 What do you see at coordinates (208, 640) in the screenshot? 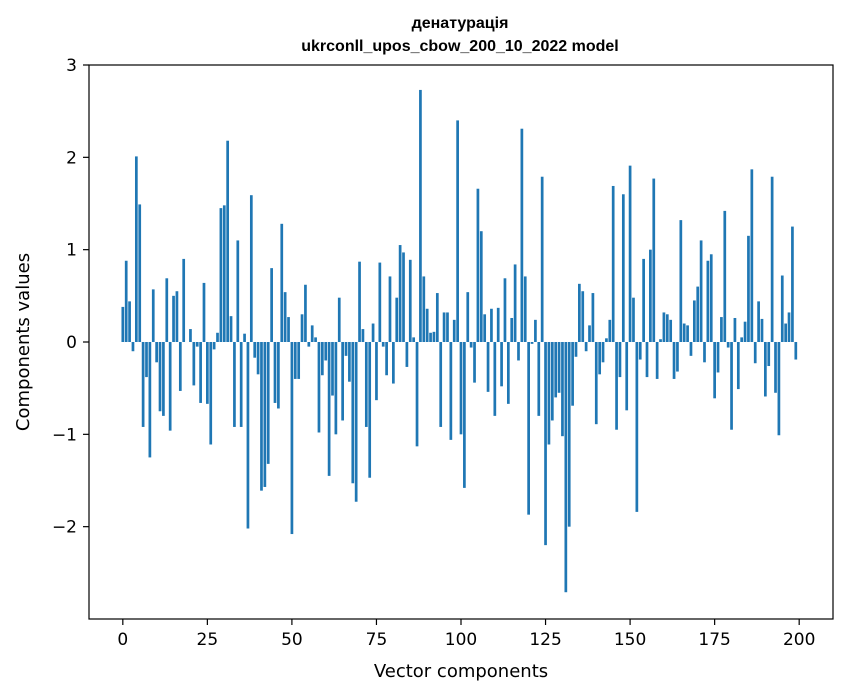
I see `x-tick-label-25: 25` at bounding box center [208, 640].